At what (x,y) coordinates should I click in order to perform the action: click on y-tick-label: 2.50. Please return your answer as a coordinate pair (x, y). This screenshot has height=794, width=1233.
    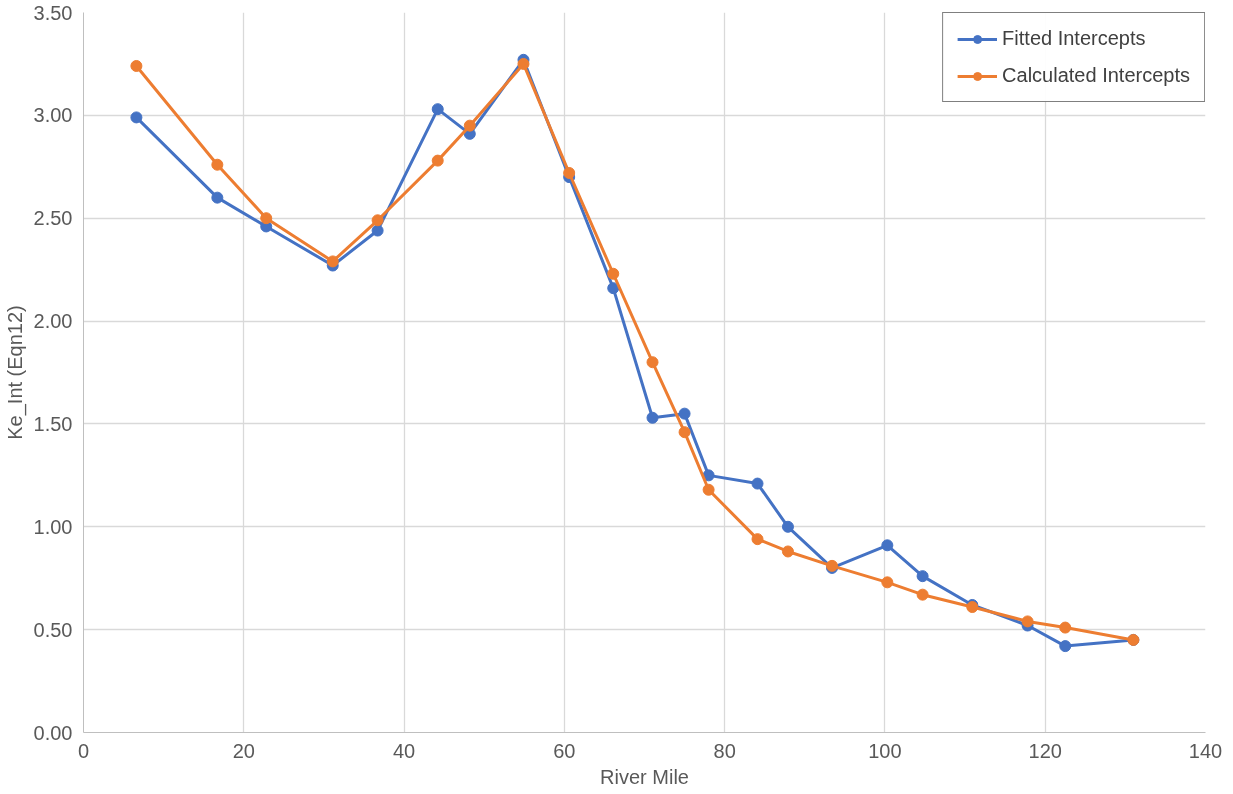
    Looking at the image, I should click on (53, 218).